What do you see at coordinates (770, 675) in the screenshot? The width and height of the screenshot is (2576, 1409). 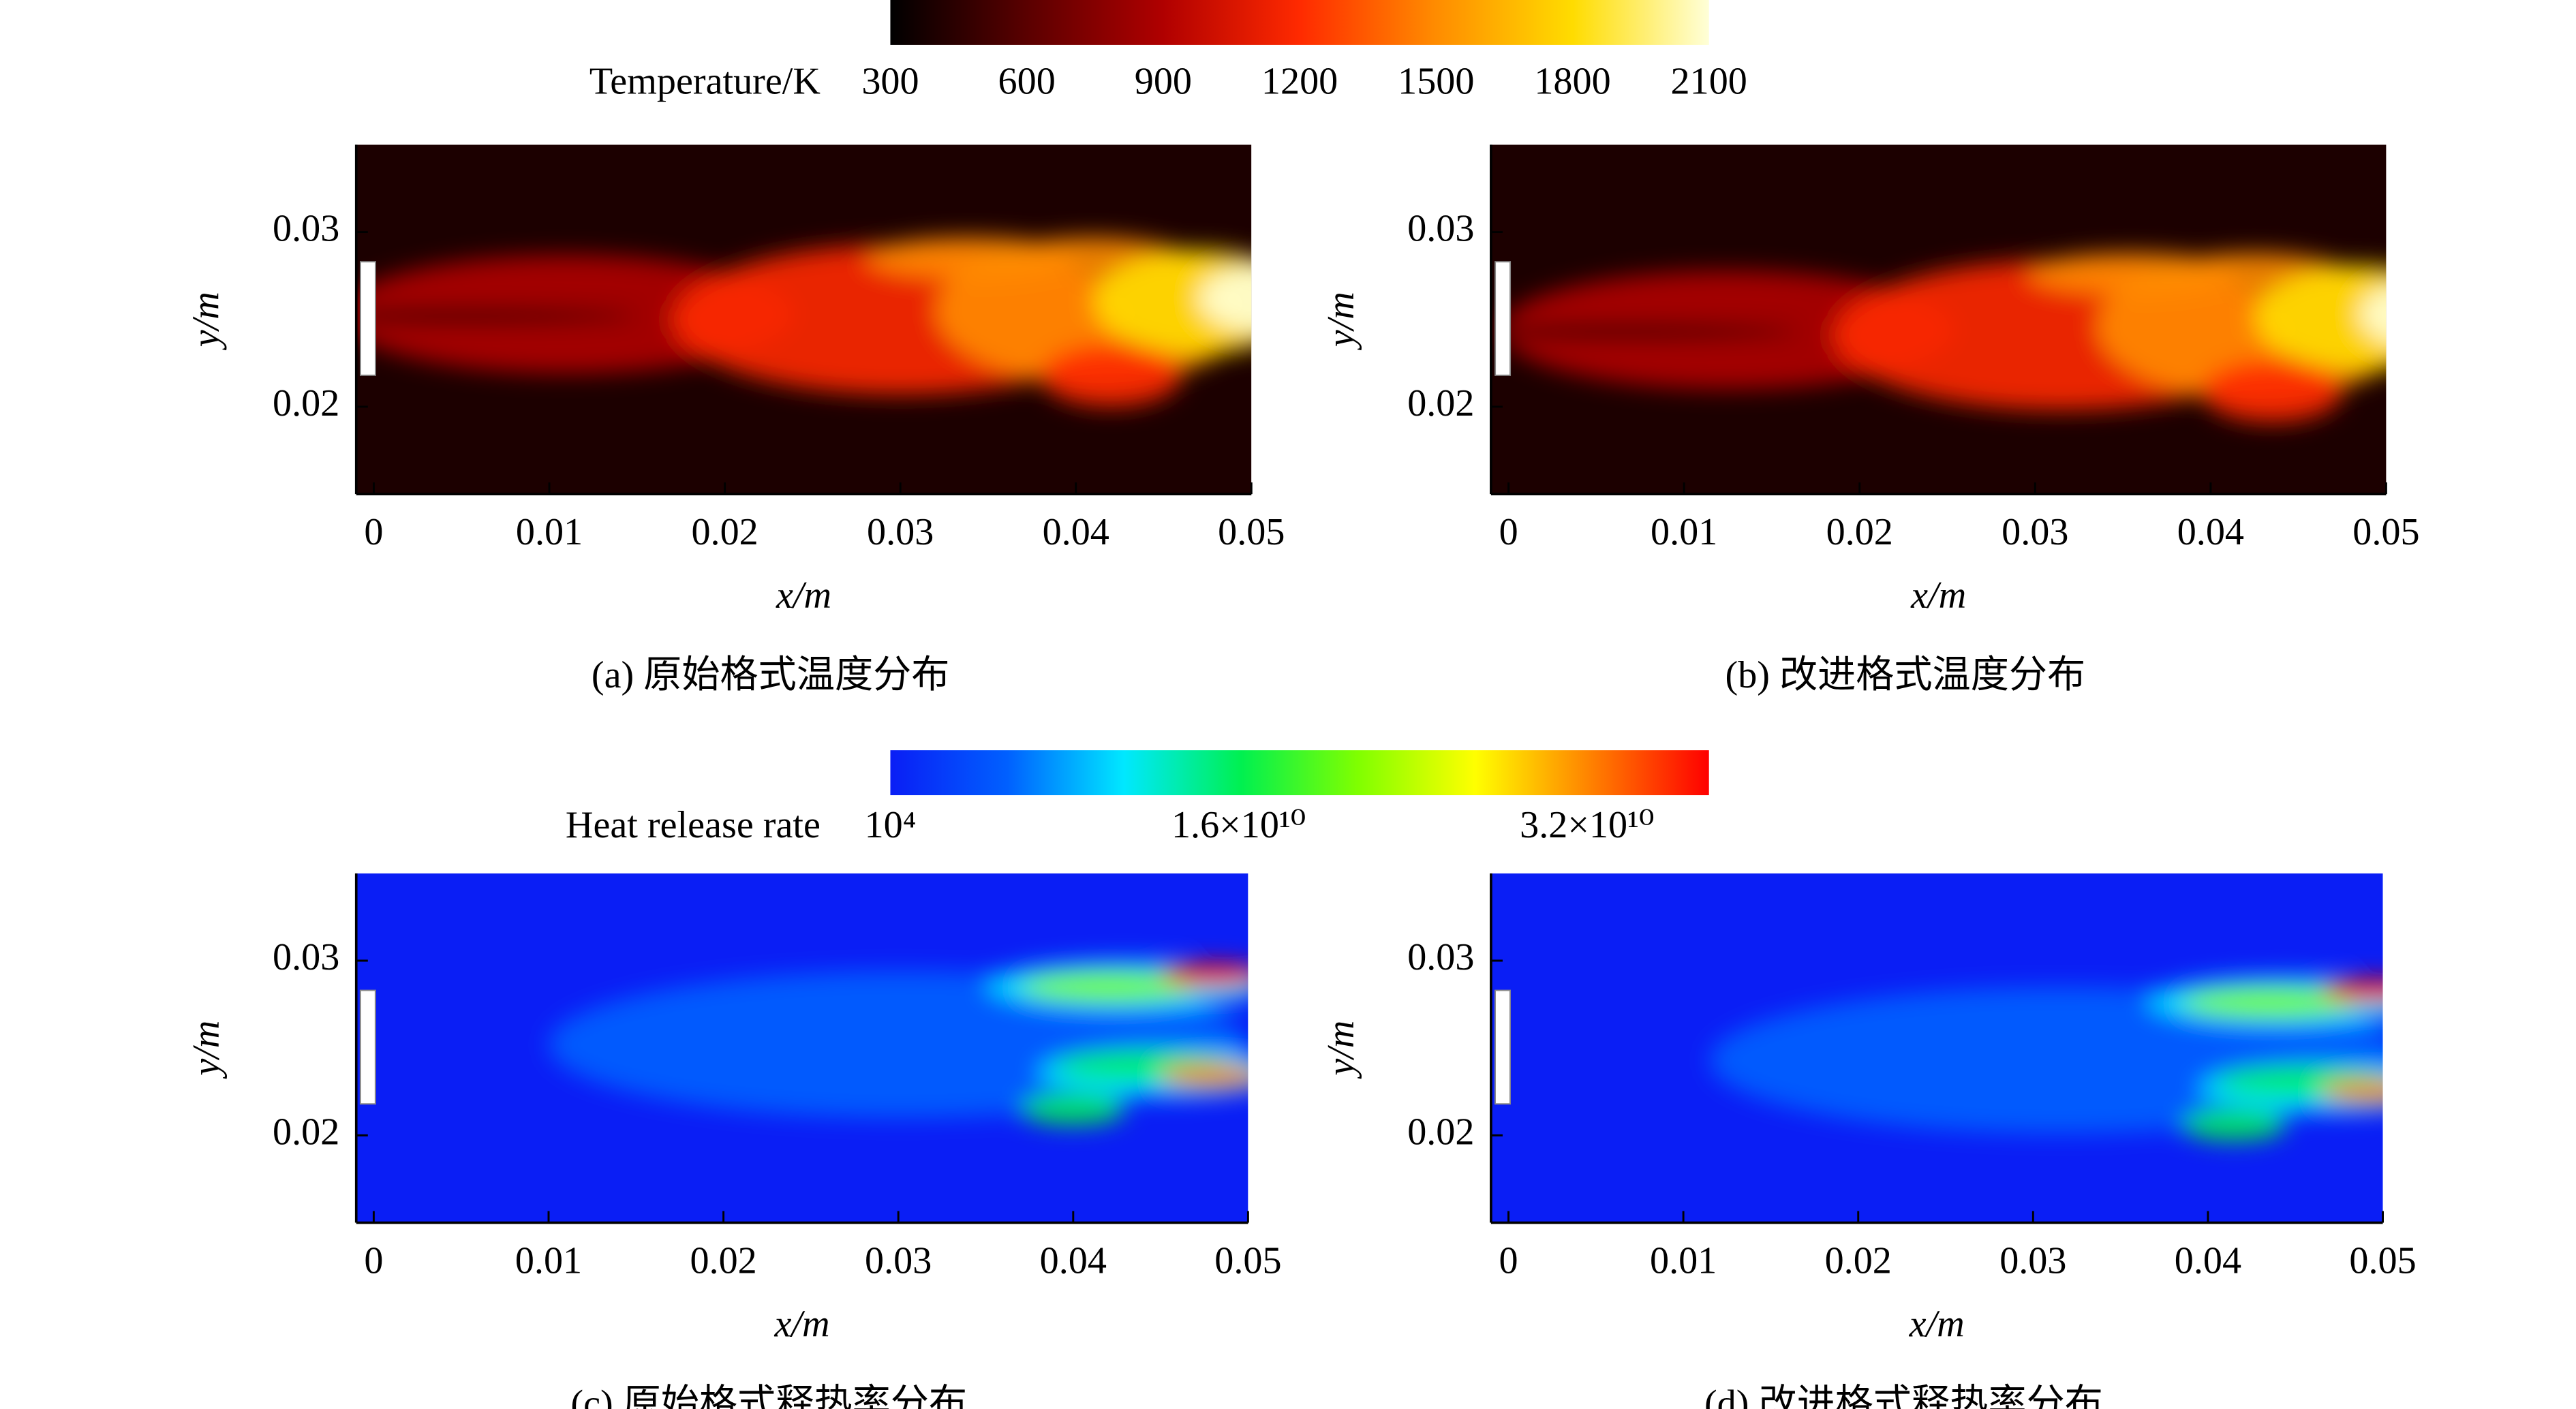 I see `panel-caption: (a) 原始格式温度分布` at bounding box center [770, 675].